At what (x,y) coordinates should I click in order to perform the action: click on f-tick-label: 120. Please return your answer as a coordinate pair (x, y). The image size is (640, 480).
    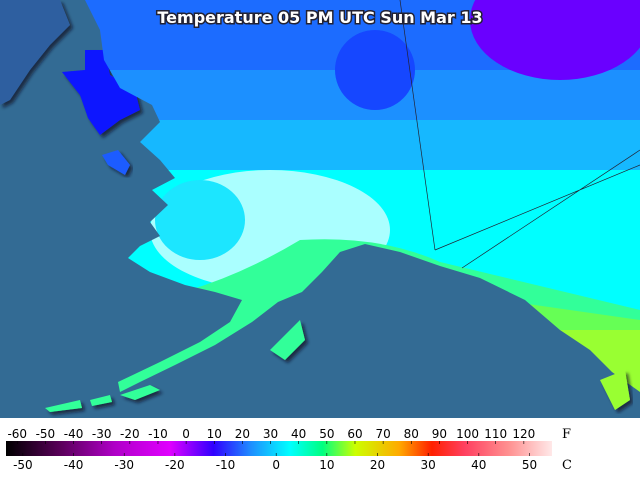
    Looking at the image, I should click on (523, 434).